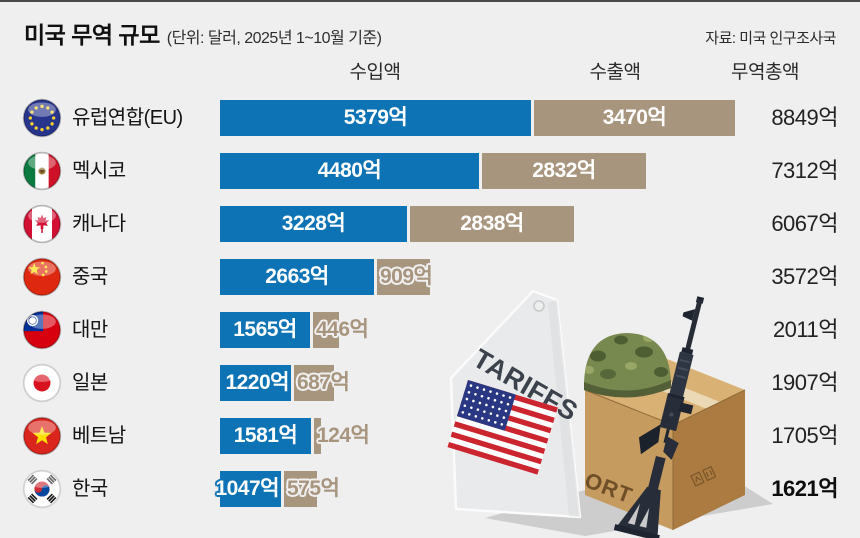 This screenshot has width=860, height=538. What do you see at coordinates (247, 488) in the screenshot?
I see `import-value: 1047억` at bounding box center [247, 488].